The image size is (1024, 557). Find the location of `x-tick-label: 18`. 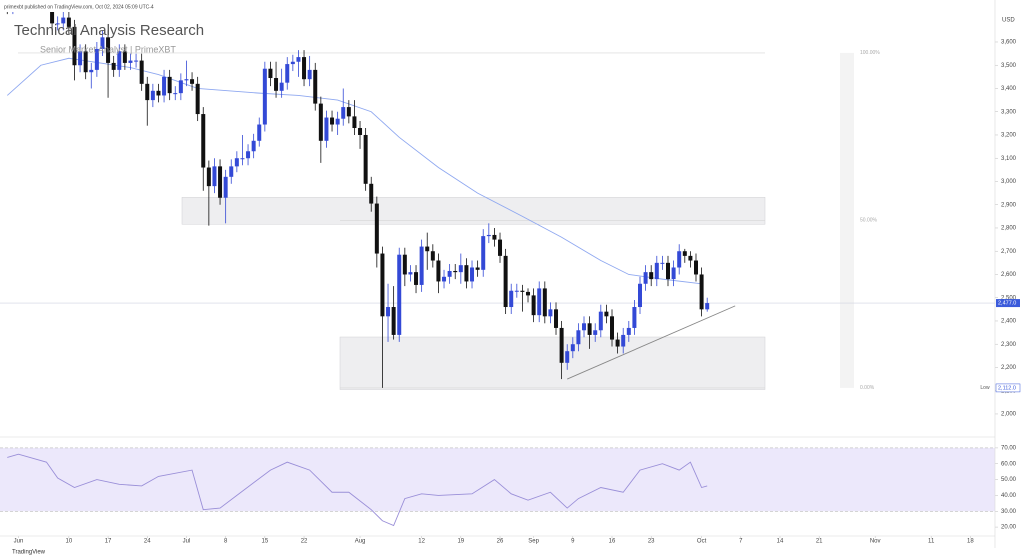

x-tick-label: 18 is located at coordinates (970, 542).